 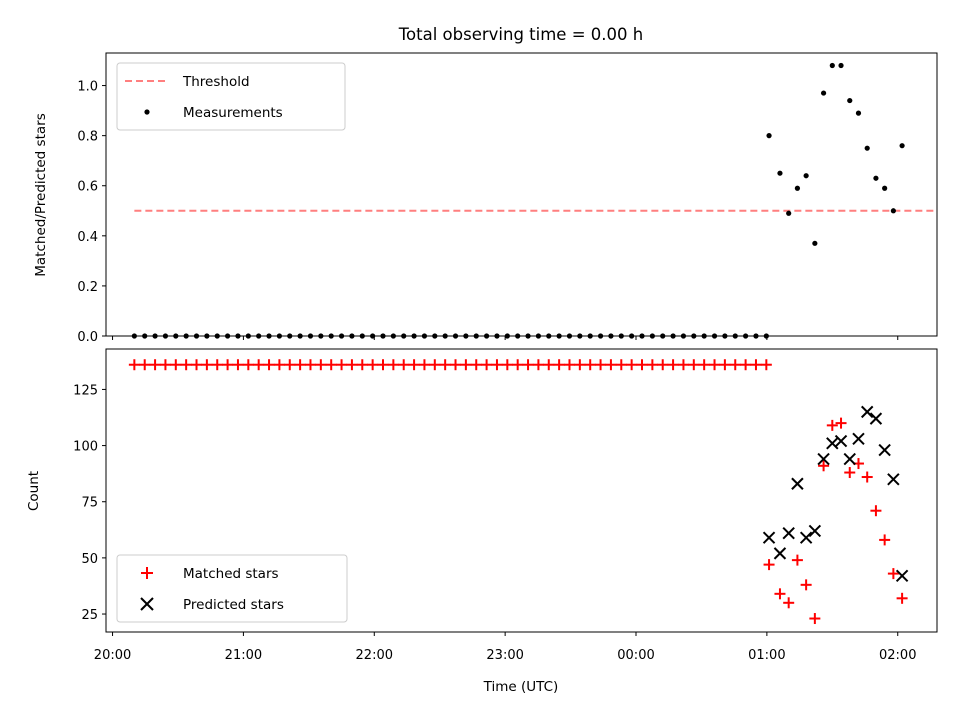 I want to click on top-y-ticks: 0.0 0.2 0.4 0.6 0.8 1.0, so click(x=91, y=212).